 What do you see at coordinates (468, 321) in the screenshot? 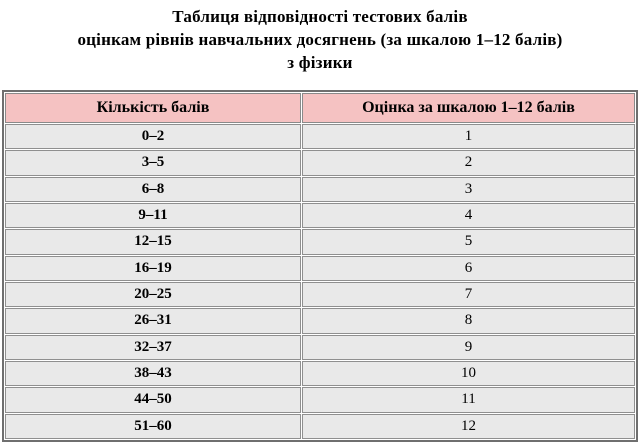
I see `grade-cell: 8` at bounding box center [468, 321].